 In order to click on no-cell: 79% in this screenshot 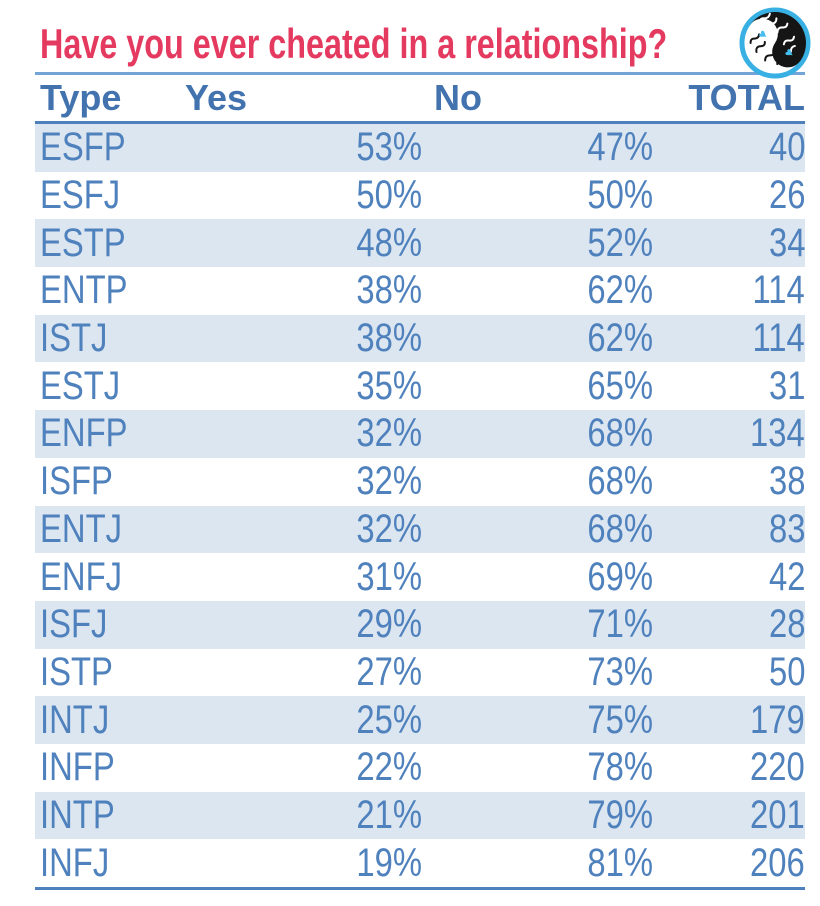, I will do `click(620, 814)`.